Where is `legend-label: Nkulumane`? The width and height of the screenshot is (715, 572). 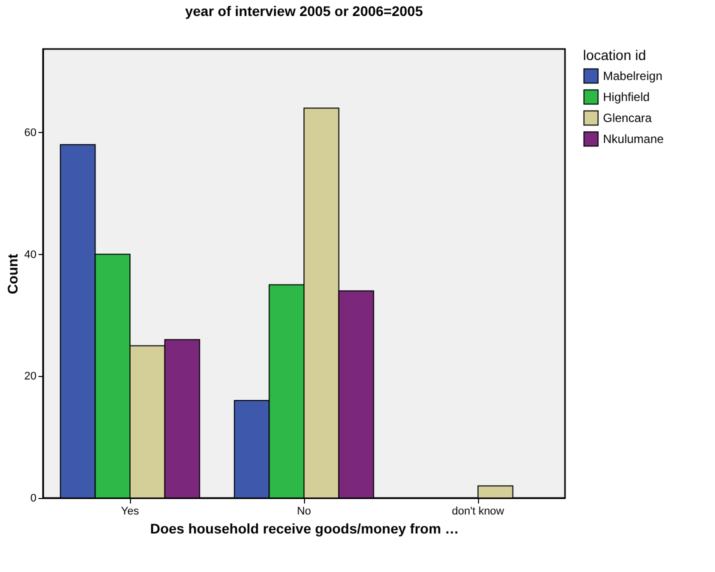 legend-label: Nkulumane is located at coordinates (633, 139).